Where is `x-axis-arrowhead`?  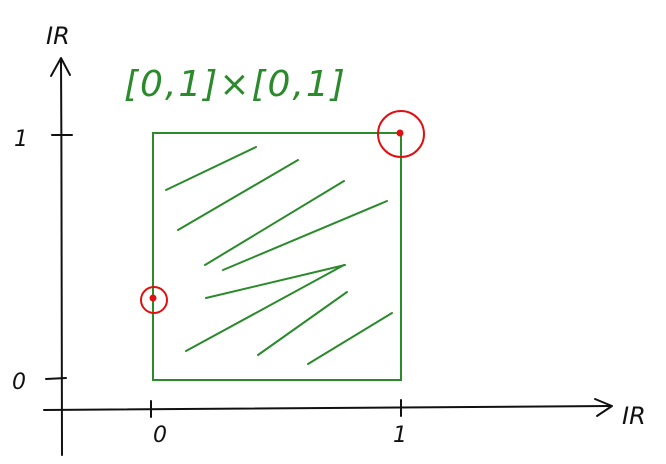 x-axis-arrowhead is located at coordinates (603, 407).